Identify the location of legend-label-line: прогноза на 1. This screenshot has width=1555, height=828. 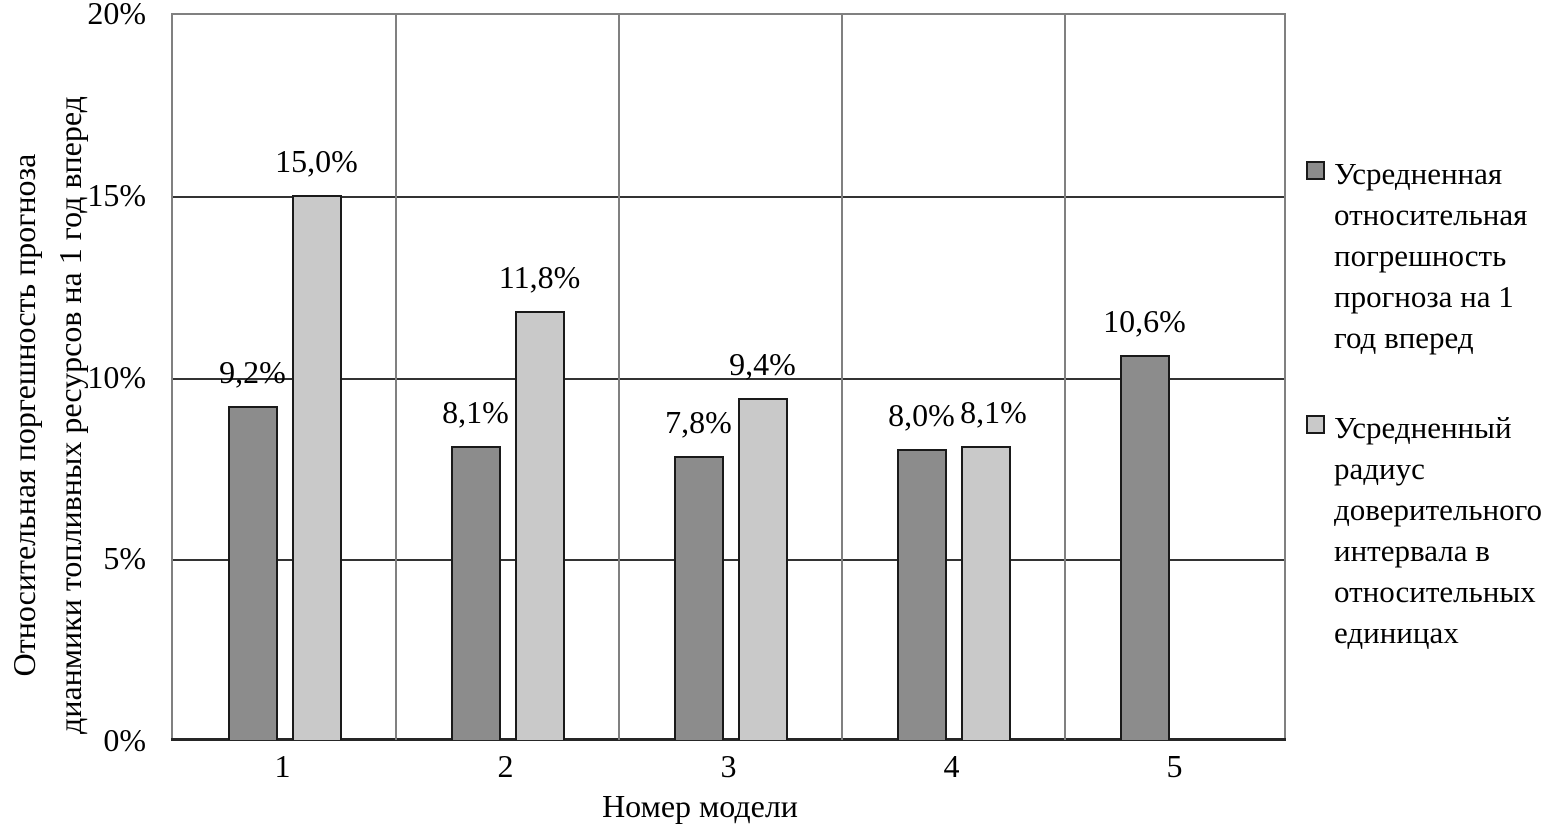
(1424, 296).